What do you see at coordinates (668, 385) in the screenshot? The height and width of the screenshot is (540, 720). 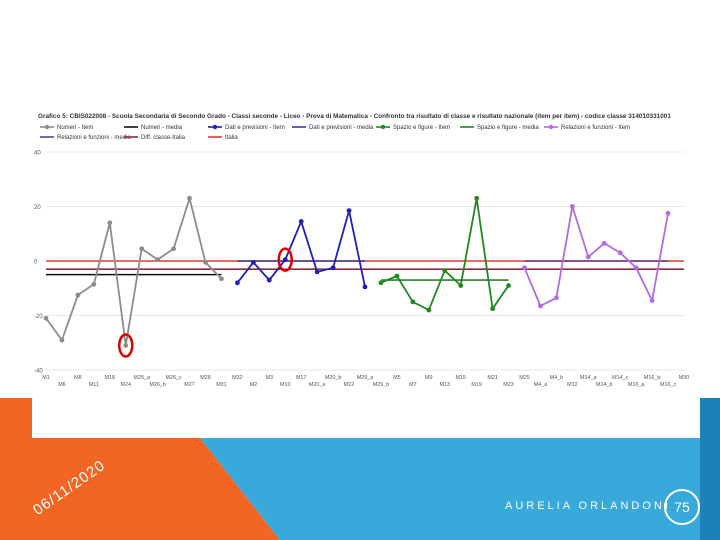 I see `x-tick-label: M16_c` at bounding box center [668, 385].